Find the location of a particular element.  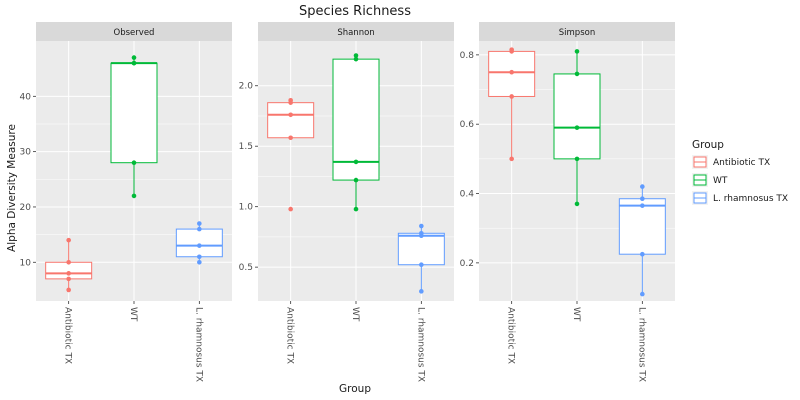

x-axis-label: Group is located at coordinates (355, 389).